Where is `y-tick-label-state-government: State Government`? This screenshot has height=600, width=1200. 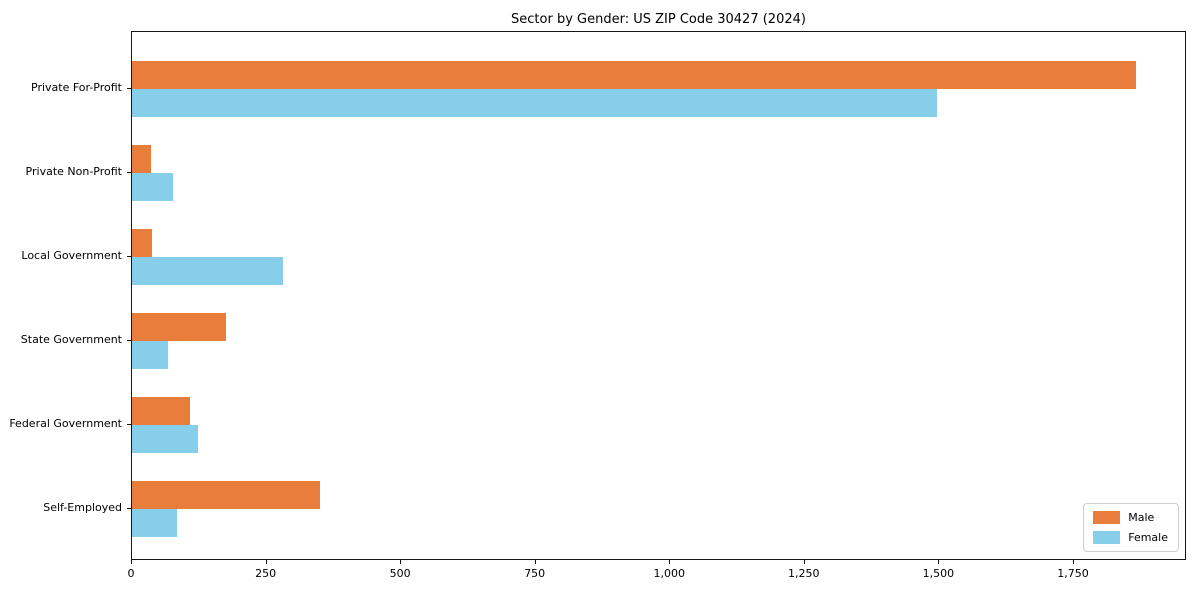 y-tick-label-state-government: State Government is located at coordinates (71, 339).